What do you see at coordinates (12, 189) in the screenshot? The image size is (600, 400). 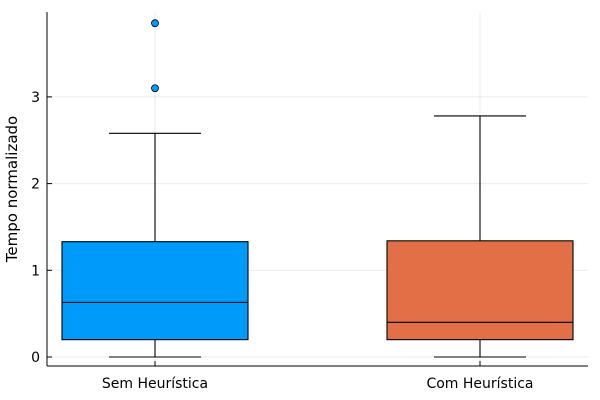 I see `y-axis-title: Tempo normalizado` at bounding box center [12, 189].